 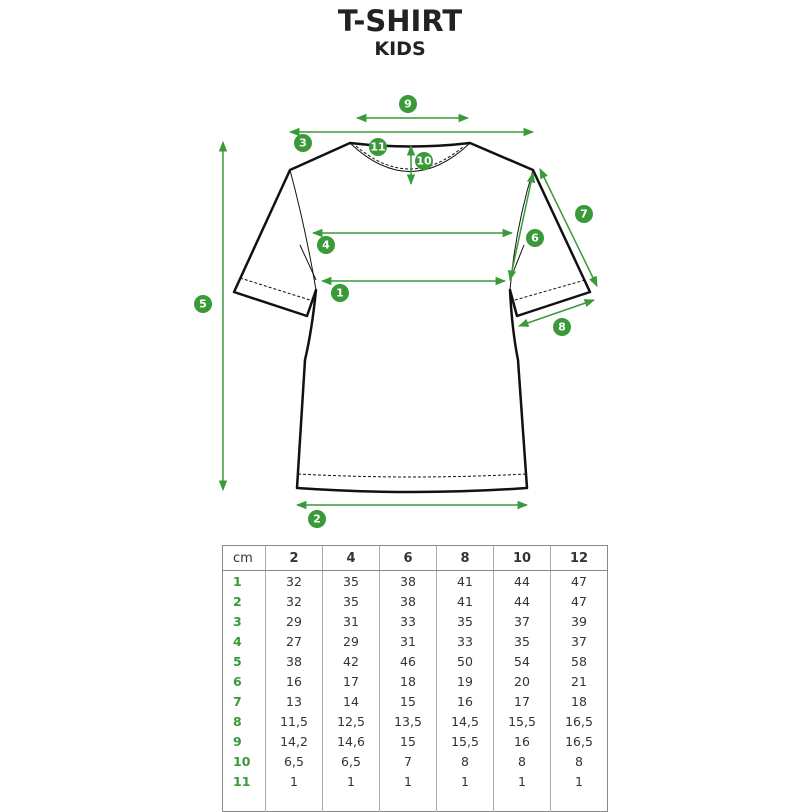 What do you see at coordinates (584, 214) in the screenshot?
I see `svg-text: 7` at bounding box center [584, 214].